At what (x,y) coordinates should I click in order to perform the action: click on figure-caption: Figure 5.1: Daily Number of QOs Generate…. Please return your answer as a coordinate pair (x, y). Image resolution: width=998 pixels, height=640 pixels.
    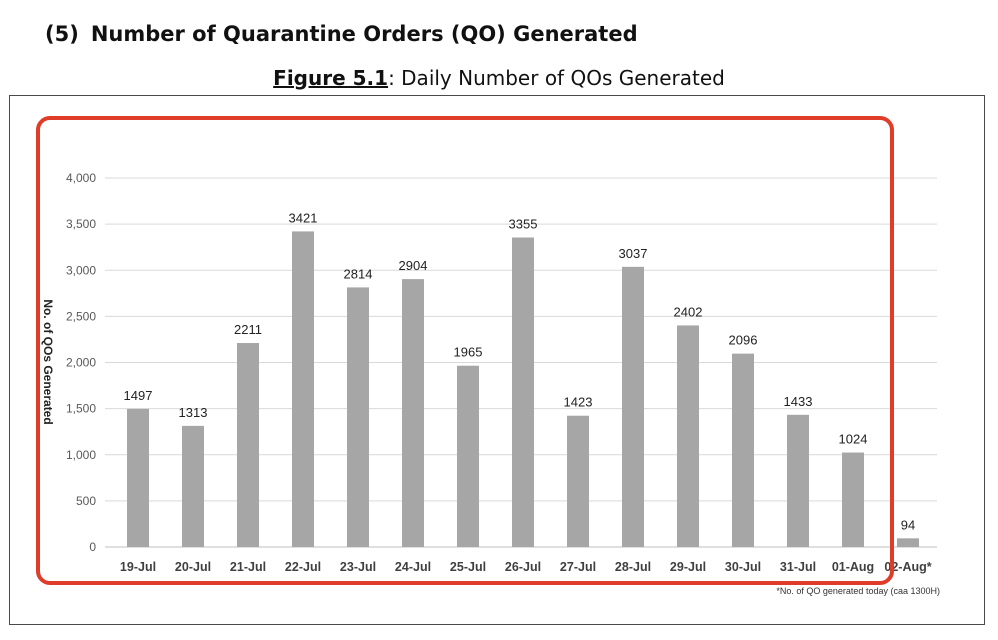
    Looking at the image, I should click on (499, 78).